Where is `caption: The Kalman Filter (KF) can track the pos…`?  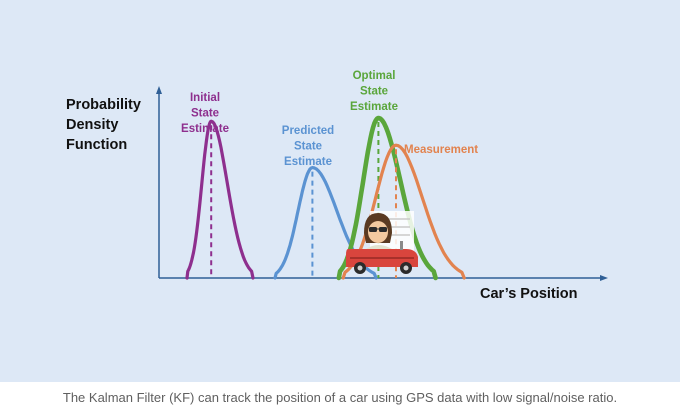 caption: The Kalman Filter (KF) can track the pos… is located at coordinates (340, 397).